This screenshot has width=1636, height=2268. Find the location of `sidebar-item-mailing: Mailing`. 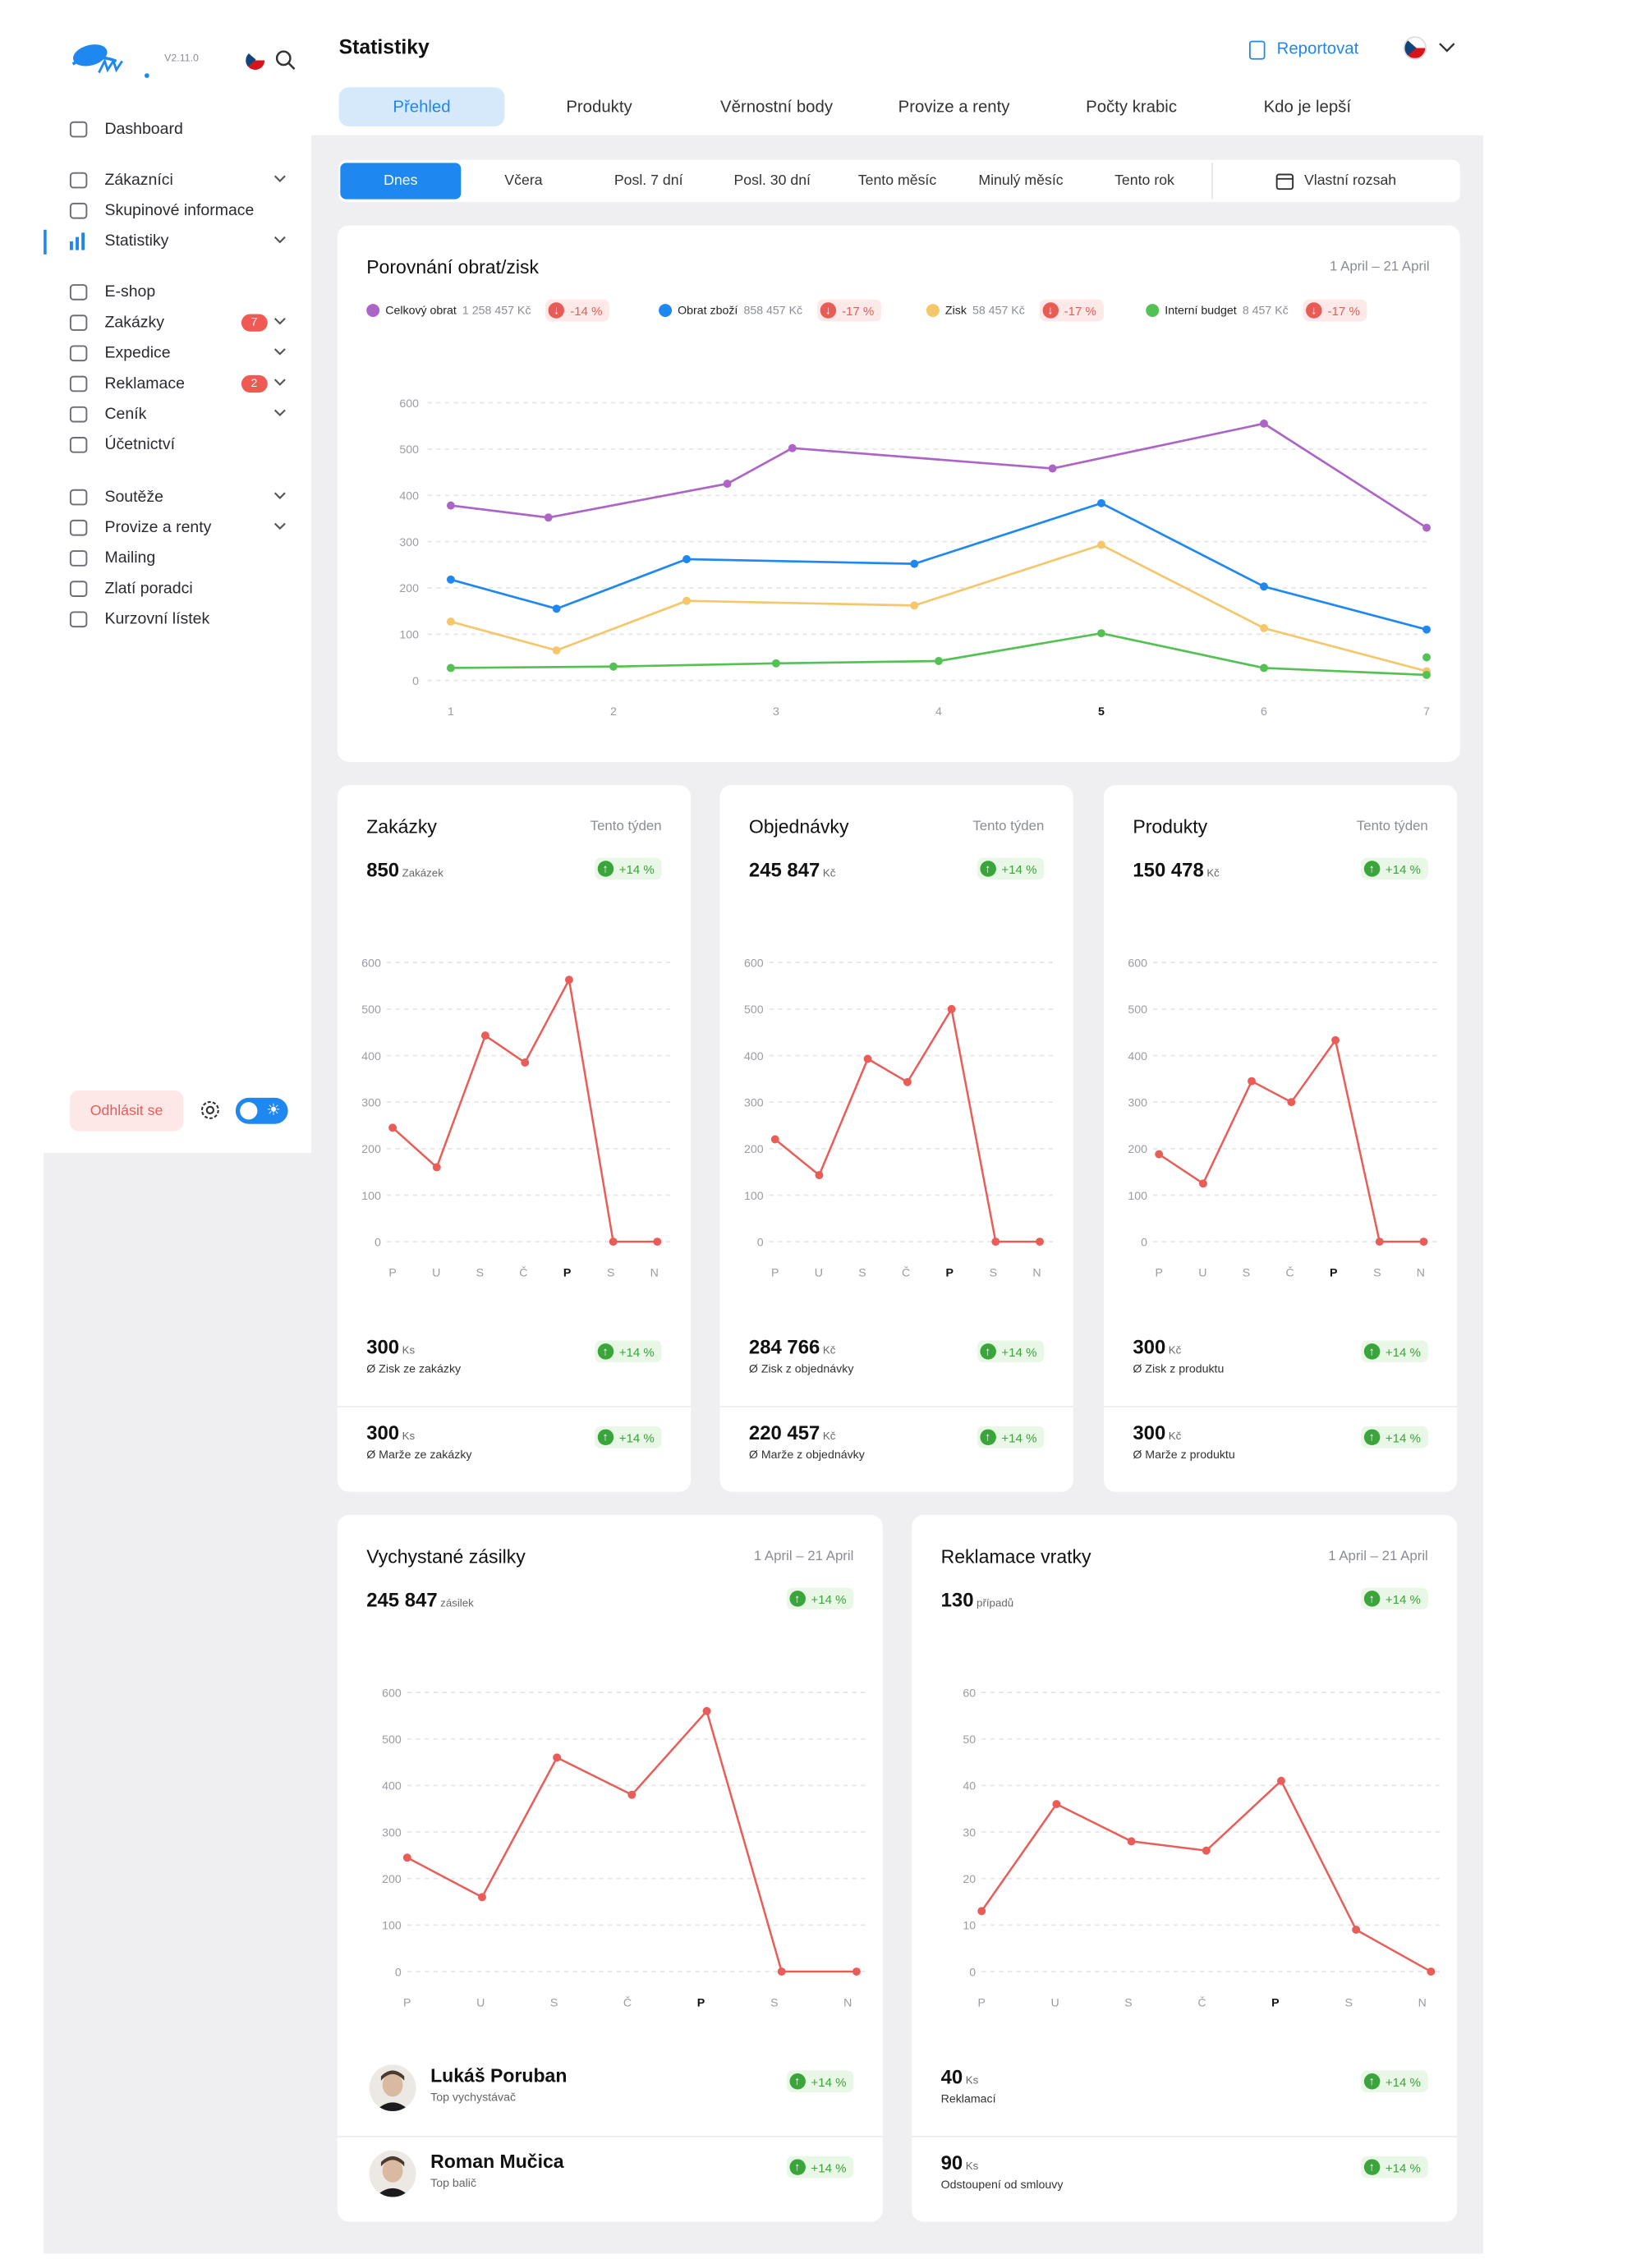

sidebar-item-mailing: Mailing is located at coordinates (183, 558).